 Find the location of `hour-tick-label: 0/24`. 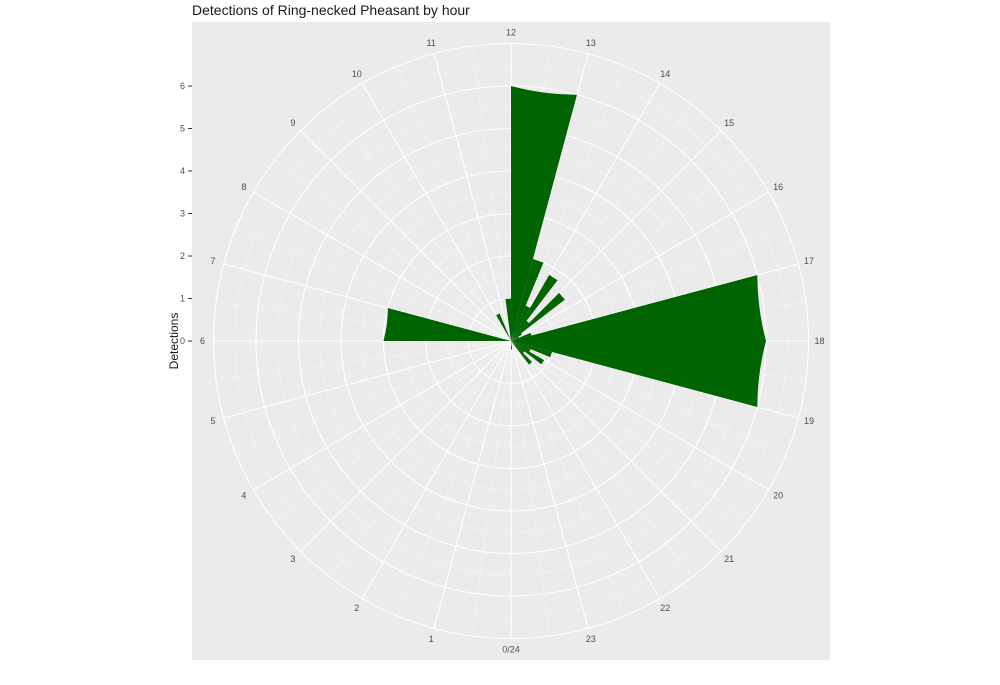

hour-tick-label: 0/24 is located at coordinates (511, 650).